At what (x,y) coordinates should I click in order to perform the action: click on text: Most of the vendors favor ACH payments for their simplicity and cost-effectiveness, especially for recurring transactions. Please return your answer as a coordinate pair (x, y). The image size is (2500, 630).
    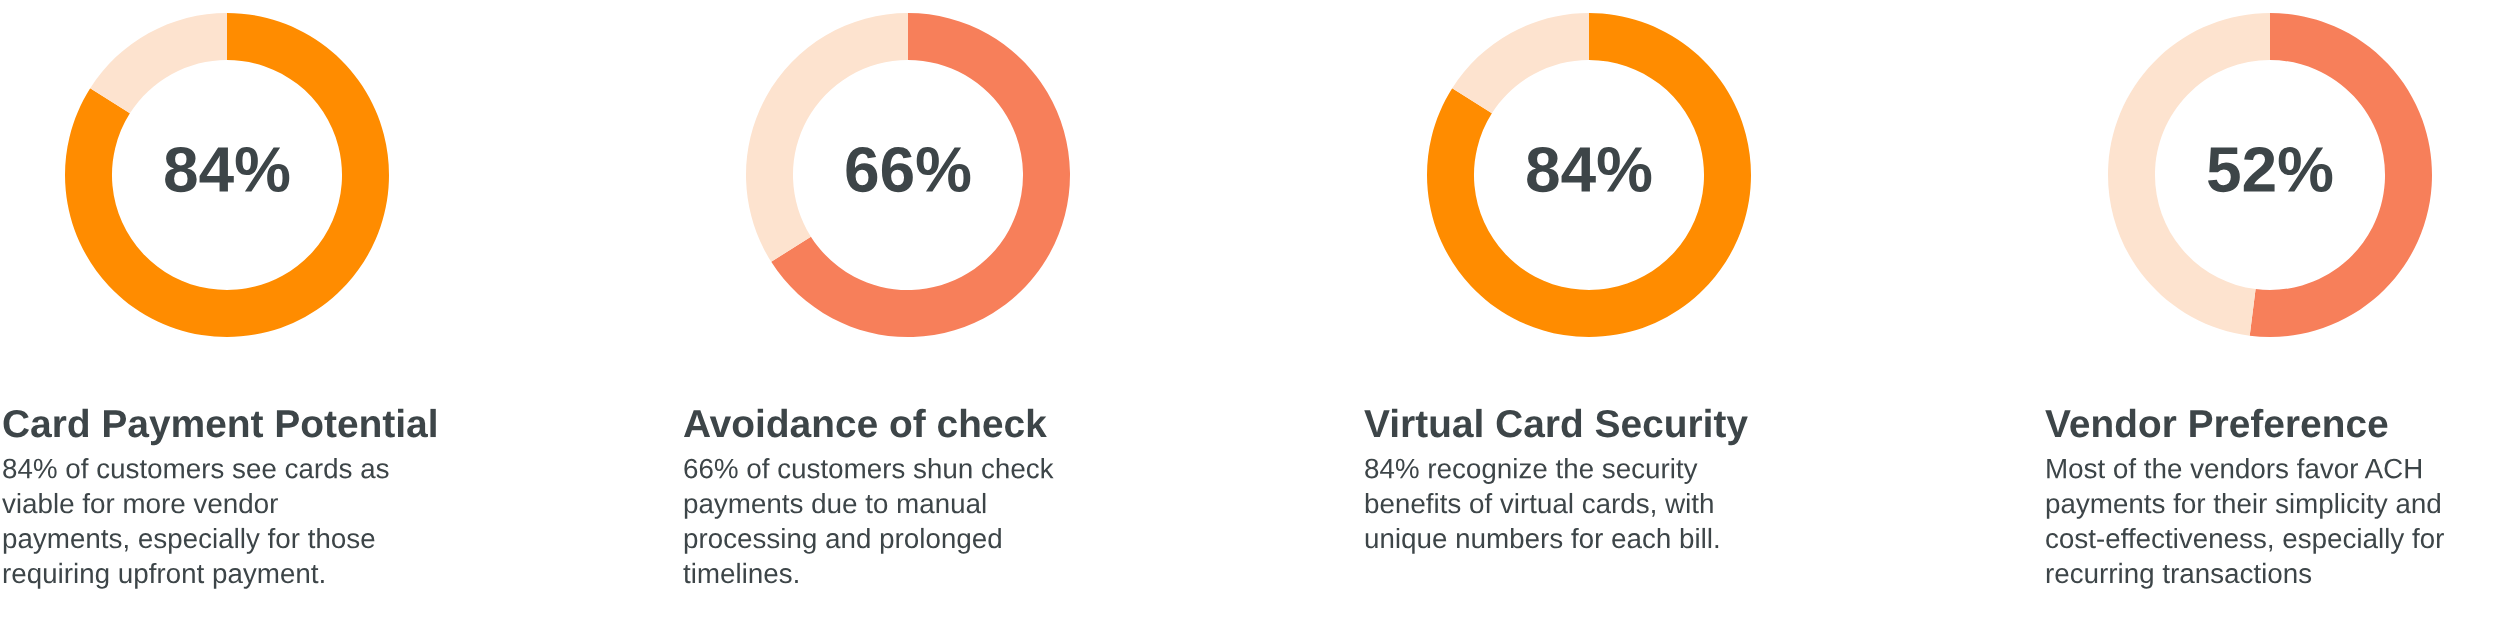
    Looking at the image, I should click on (2245, 523).